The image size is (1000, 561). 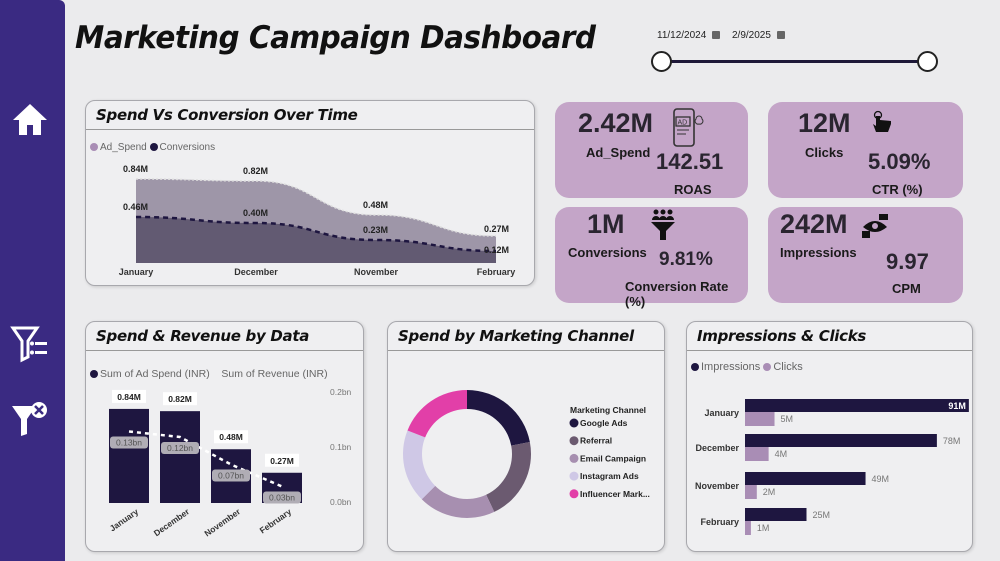 What do you see at coordinates (187, 147) in the screenshot?
I see `legend-item: Conversions` at bounding box center [187, 147].